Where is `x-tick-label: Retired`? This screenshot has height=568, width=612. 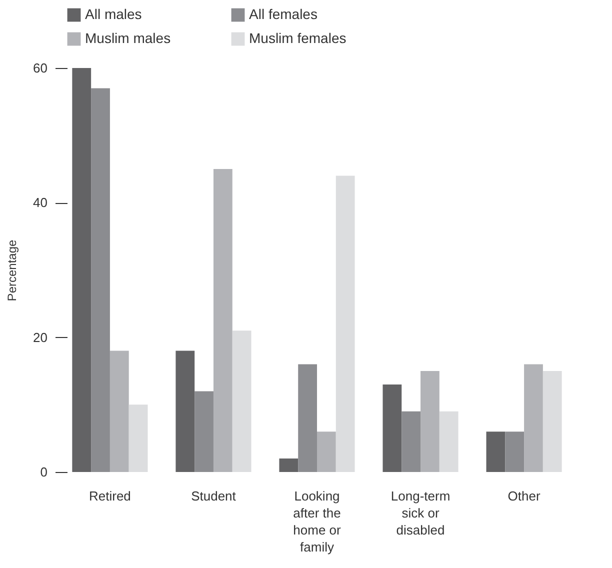
x-tick-label: Retired is located at coordinates (110, 496).